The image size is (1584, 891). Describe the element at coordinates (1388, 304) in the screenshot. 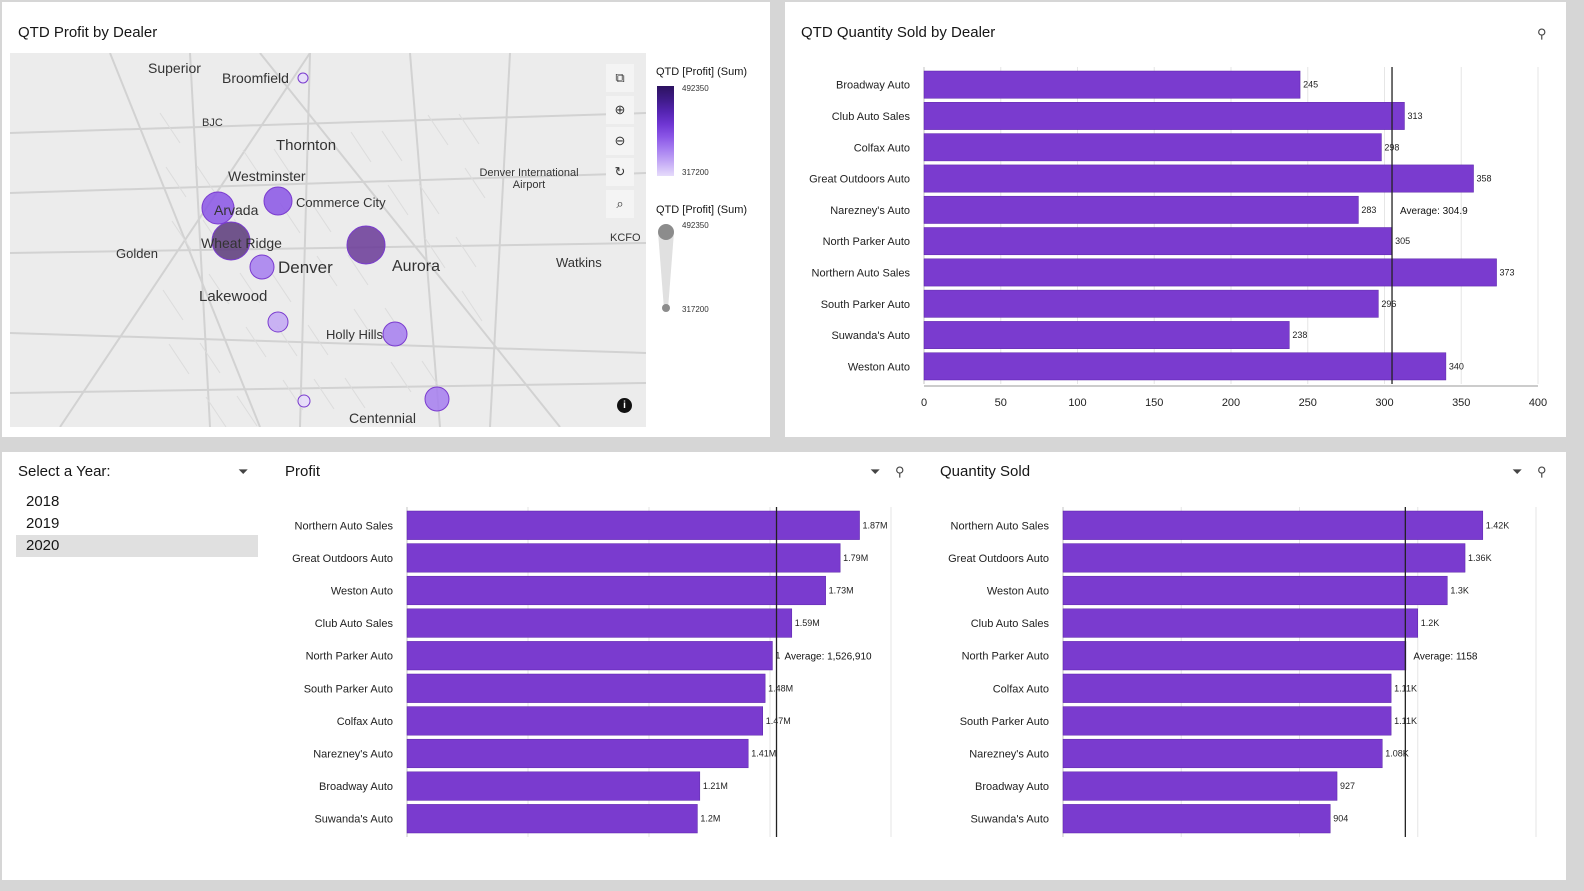

I see `data-label: 296` at that location.